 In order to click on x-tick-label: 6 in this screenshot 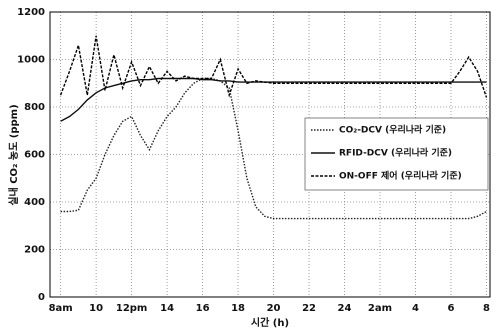, I will do `click(450, 308)`.